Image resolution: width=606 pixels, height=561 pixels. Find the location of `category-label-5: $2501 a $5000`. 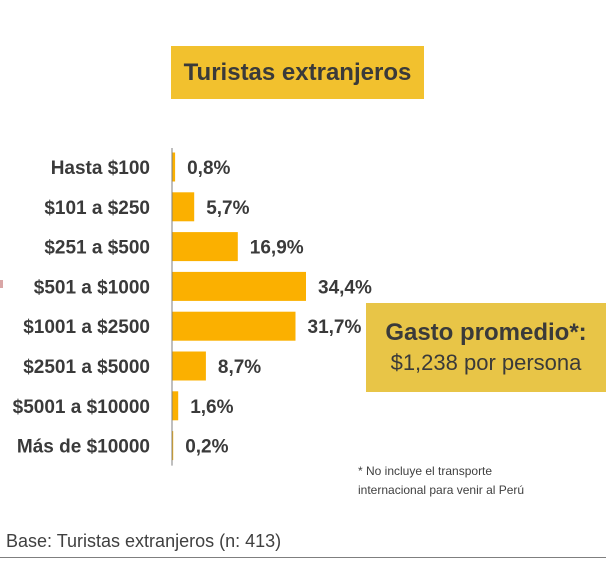

category-label-5: $2501 a $5000 is located at coordinates (86, 367).